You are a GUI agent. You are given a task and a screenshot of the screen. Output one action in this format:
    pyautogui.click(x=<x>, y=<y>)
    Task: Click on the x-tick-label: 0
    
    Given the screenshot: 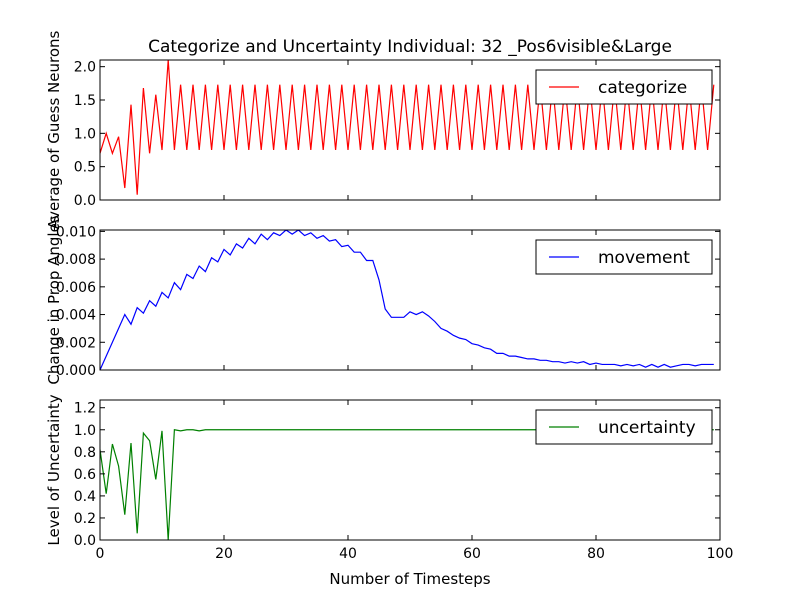 What is the action you would take?
    pyautogui.click(x=100, y=554)
    